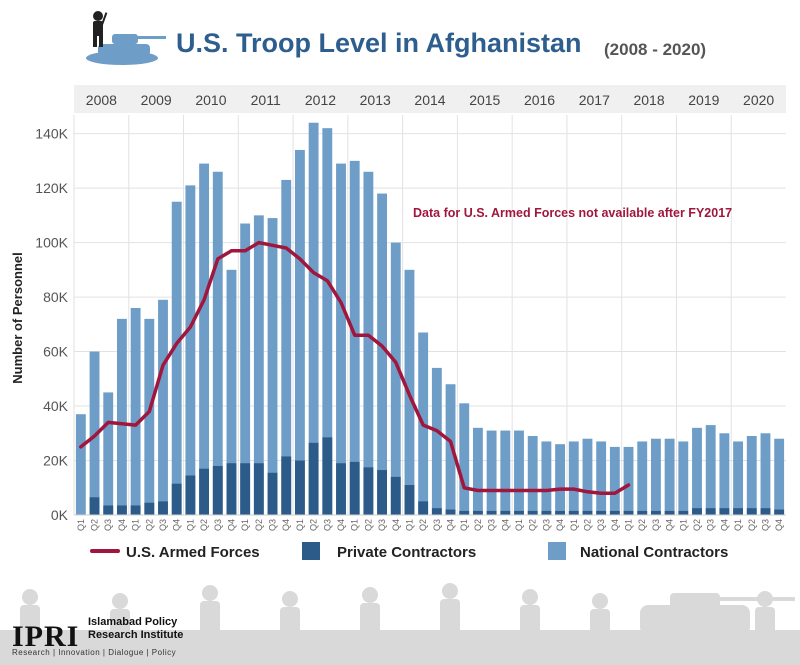  What do you see at coordinates (133, 622) in the screenshot?
I see `logo-line-1: Islamabad Policy` at bounding box center [133, 622].